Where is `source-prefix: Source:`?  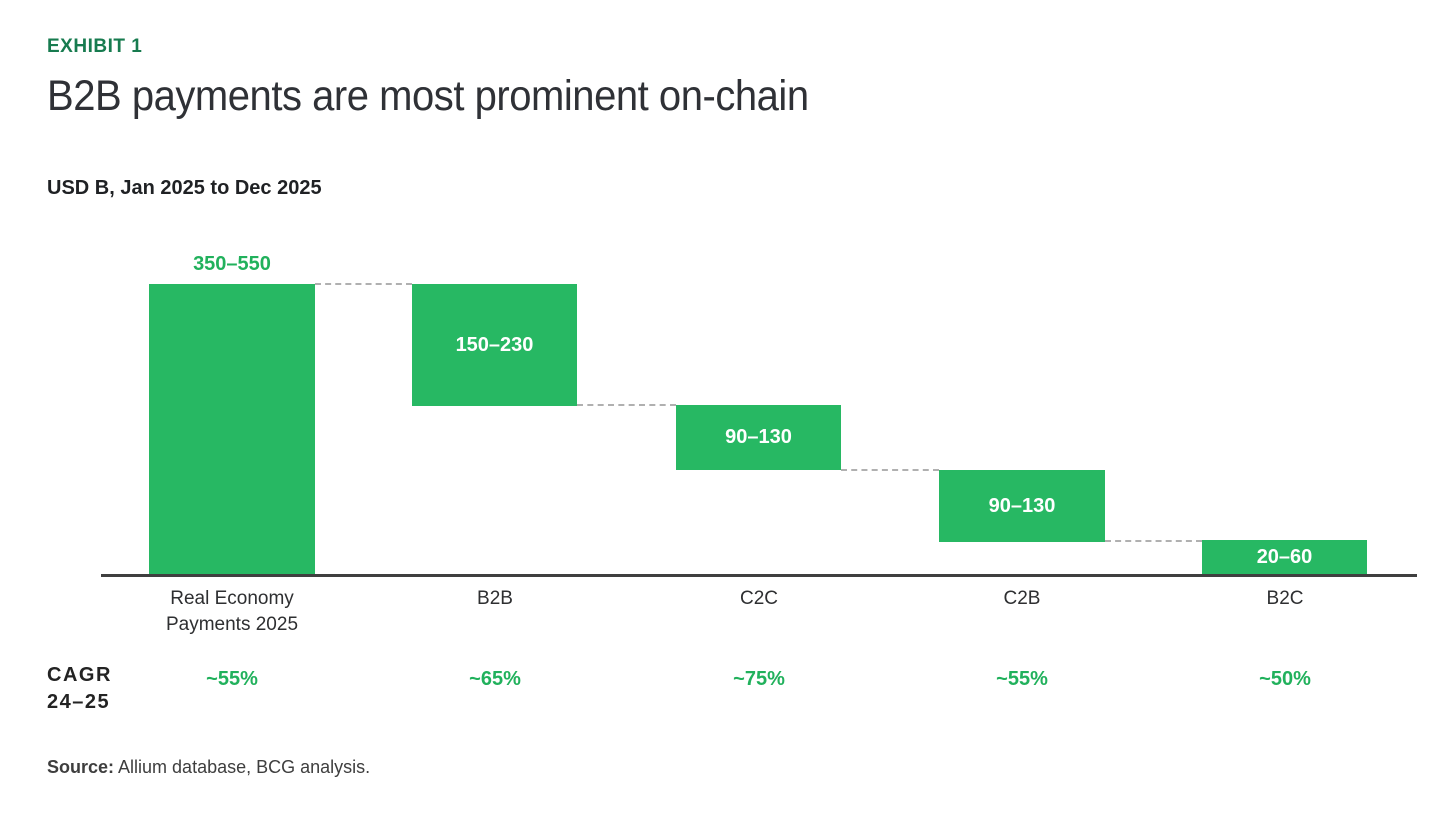 source-prefix: Source: is located at coordinates (81, 767).